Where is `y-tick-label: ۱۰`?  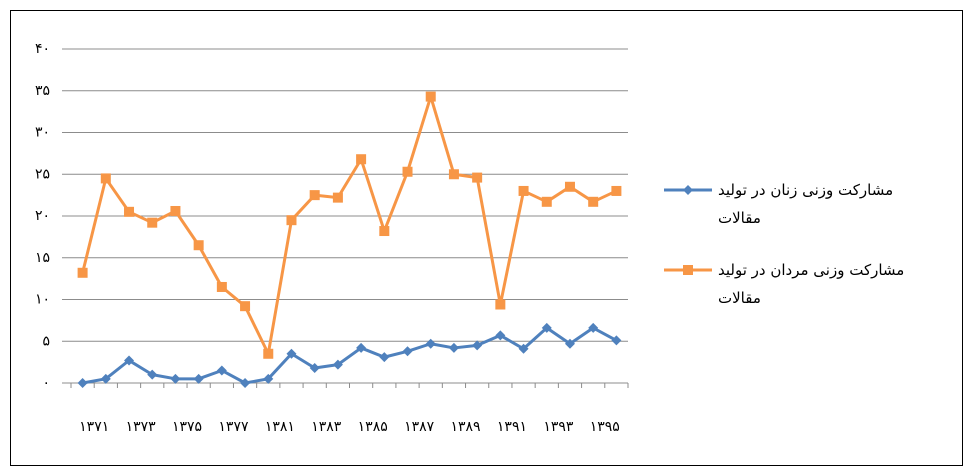
y-tick-label: ۱۰ is located at coordinates (42, 300).